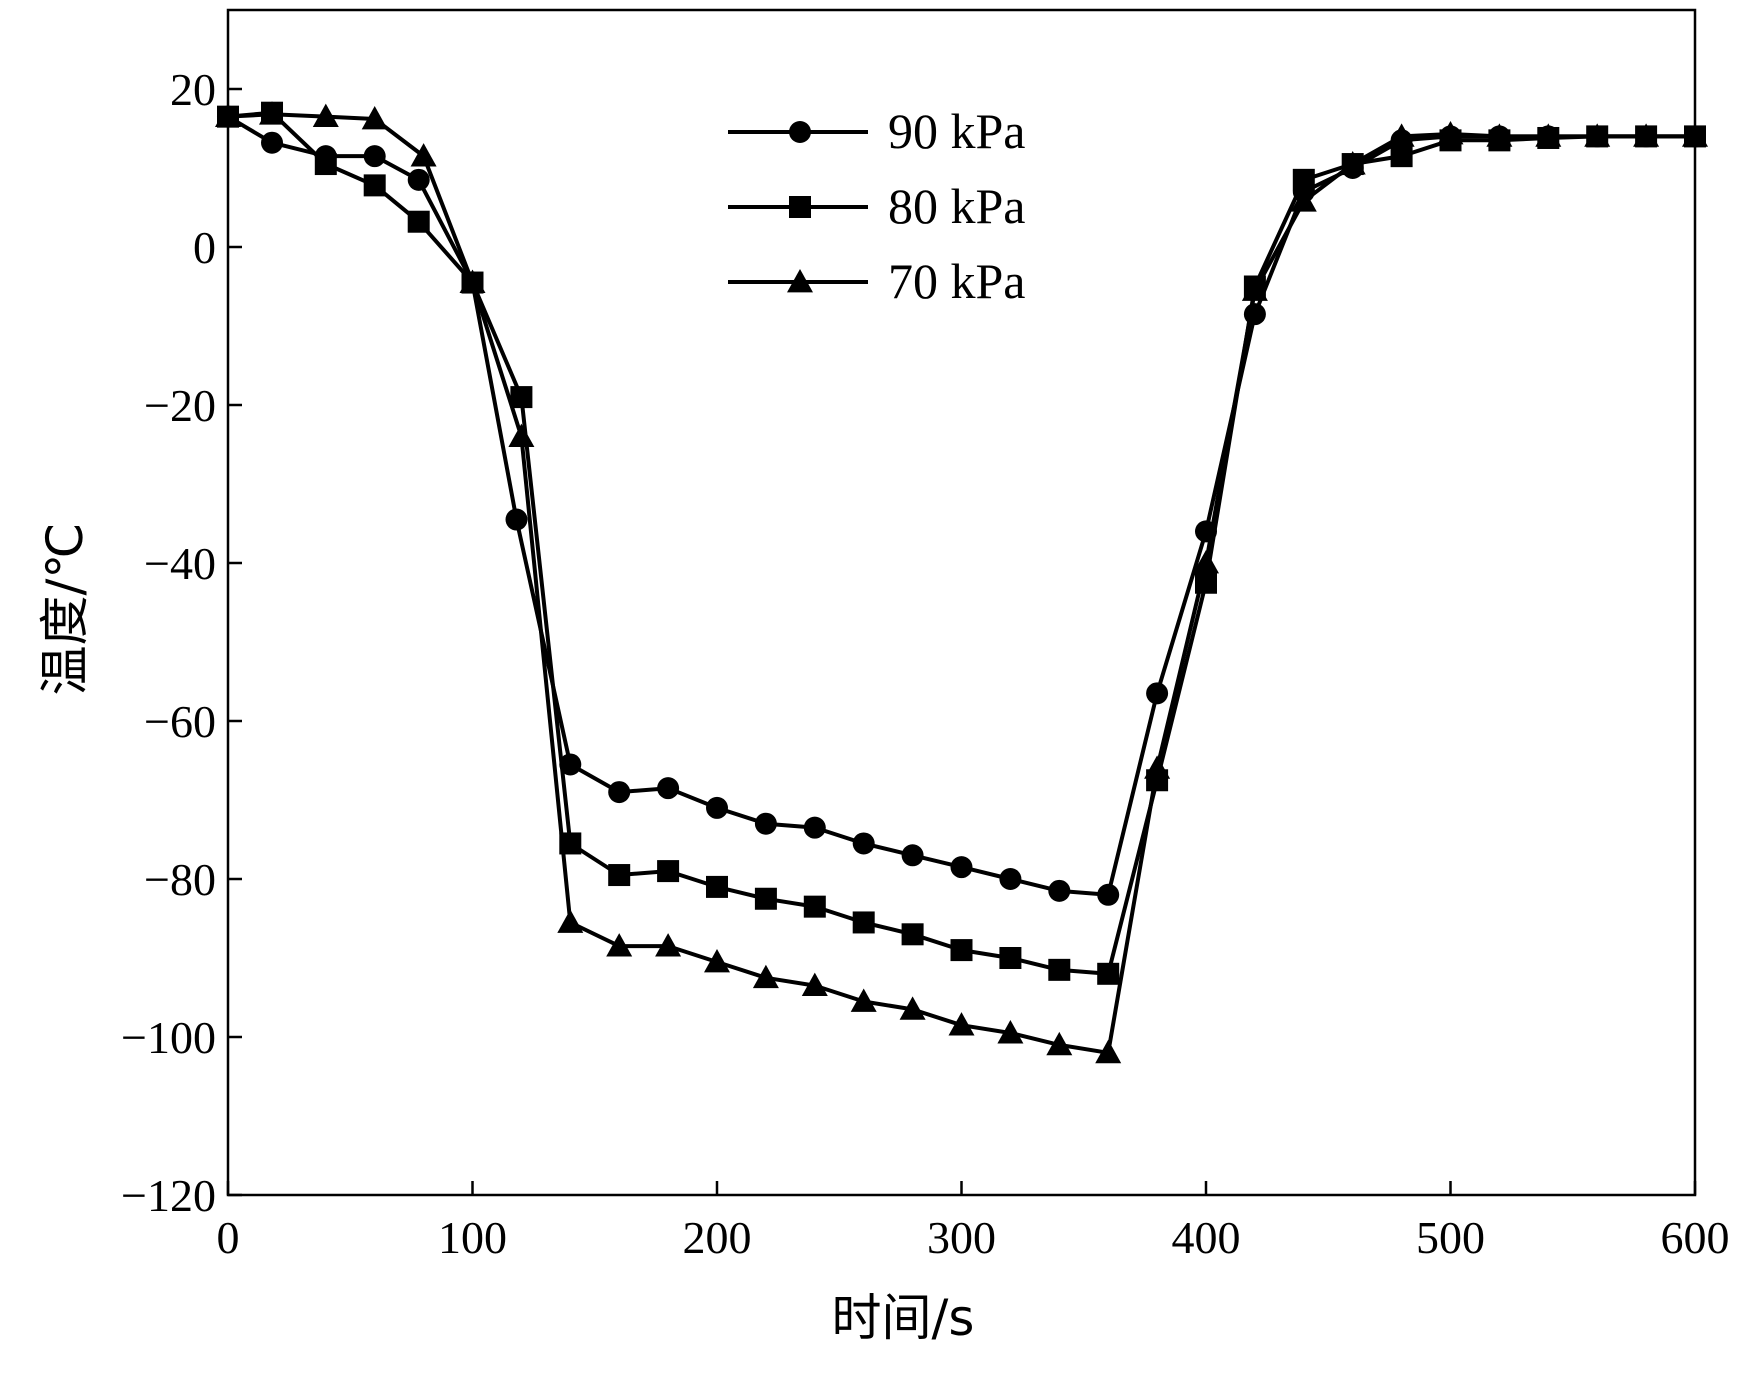 The image size is (1746, 1388). I want to click on y-tick-label: −40, so click(180, 563).